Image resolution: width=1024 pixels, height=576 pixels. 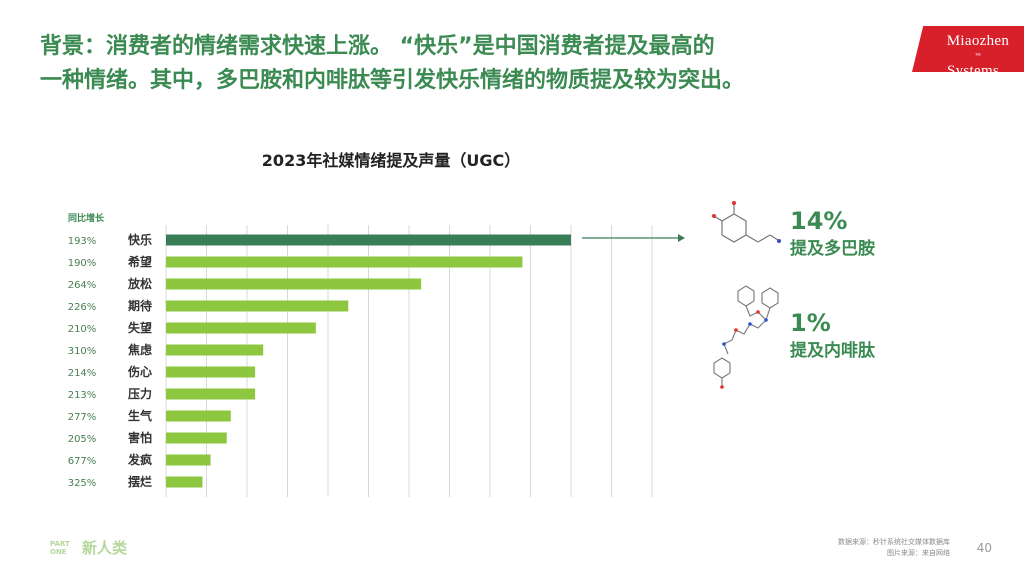 I want to click on footer-source: 数据来源：秒针系统社交媒体数据库 图片来源：来自网络, so click(x=894, y=548).